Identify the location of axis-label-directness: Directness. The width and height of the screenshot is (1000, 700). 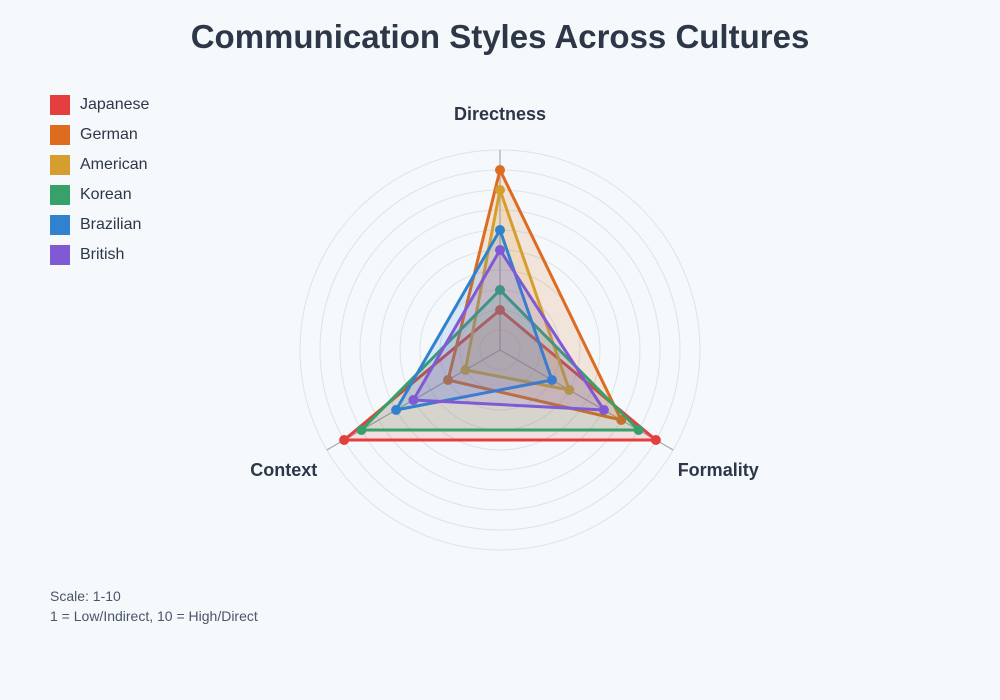
(500, 114).